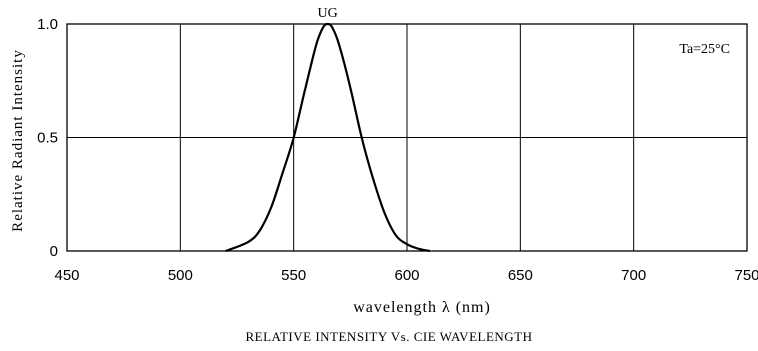  I want to click on x-tick-label-600: 600, so click(406, 275).